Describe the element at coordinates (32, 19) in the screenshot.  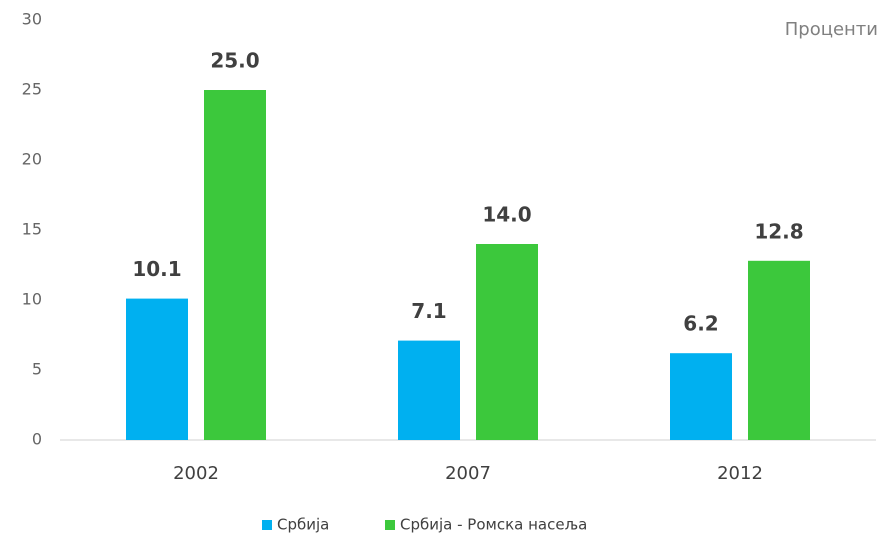
I see `y-tick-label: 30` at that location.